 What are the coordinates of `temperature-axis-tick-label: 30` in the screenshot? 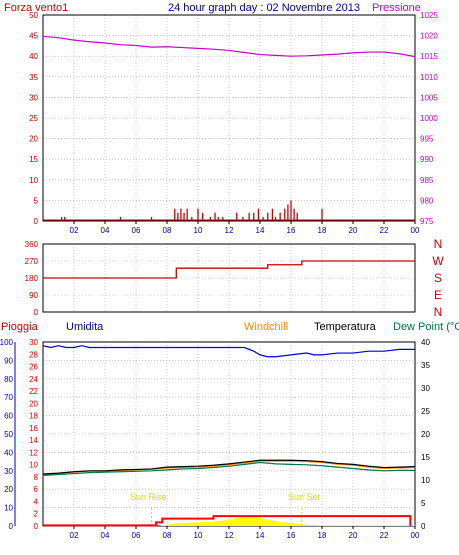 It's located at (425, 388).